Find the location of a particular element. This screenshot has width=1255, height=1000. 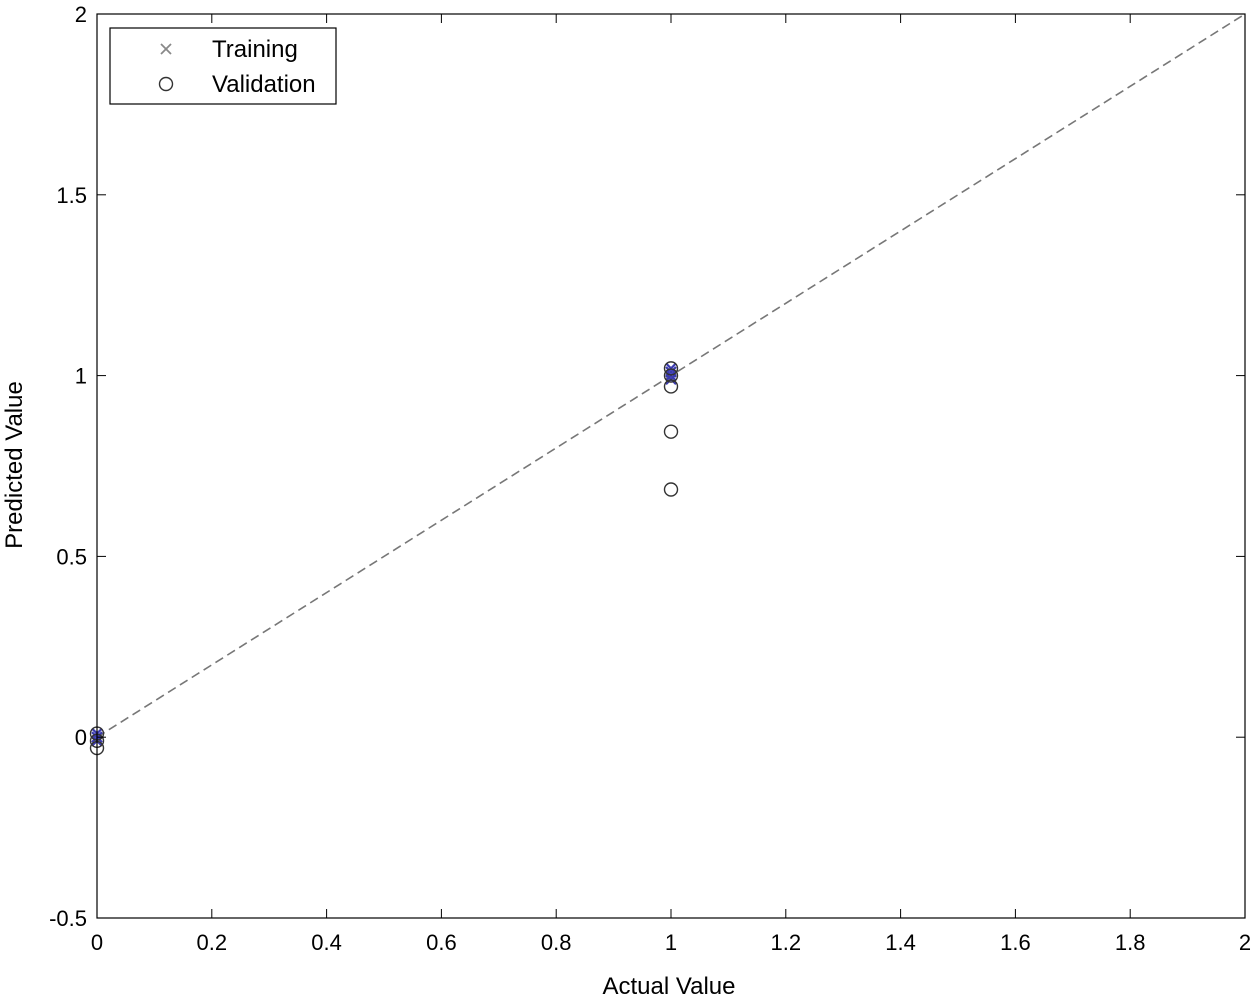

x-axis-title: Actual Value is located at coordinates (669, 986).